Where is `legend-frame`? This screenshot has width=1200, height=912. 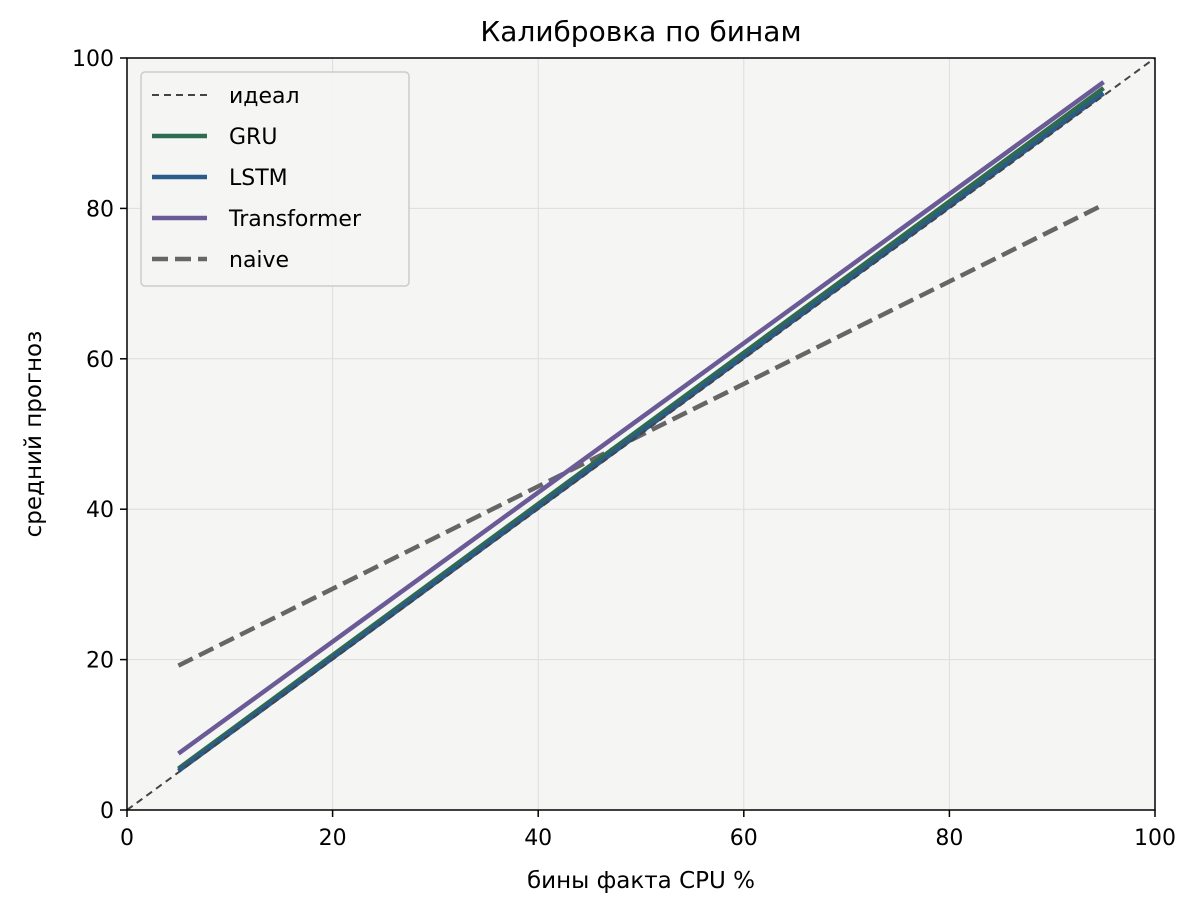
legend-frame is located at coordinates (275, 179).